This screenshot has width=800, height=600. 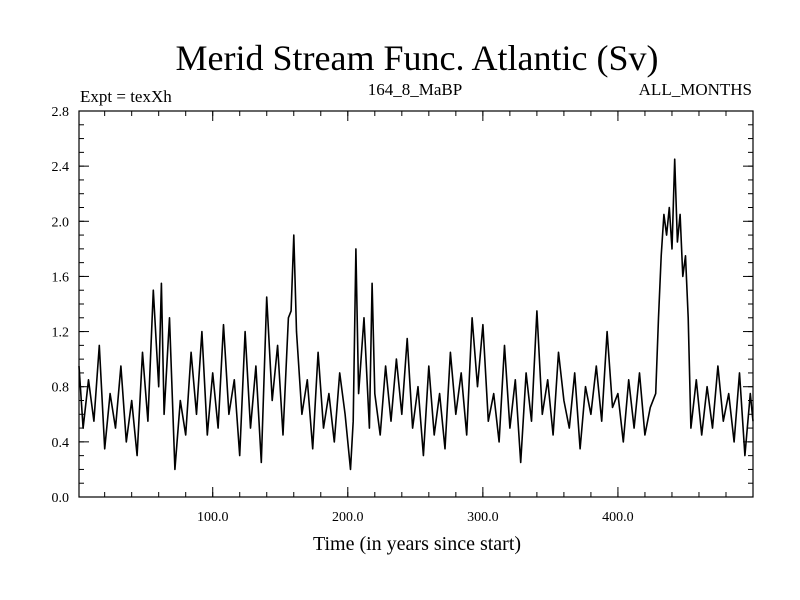 What do you see at coordinates (61, 277) in the screenshot?
I see `y-tick-label: 1.6` at bounding box center [61, 277].